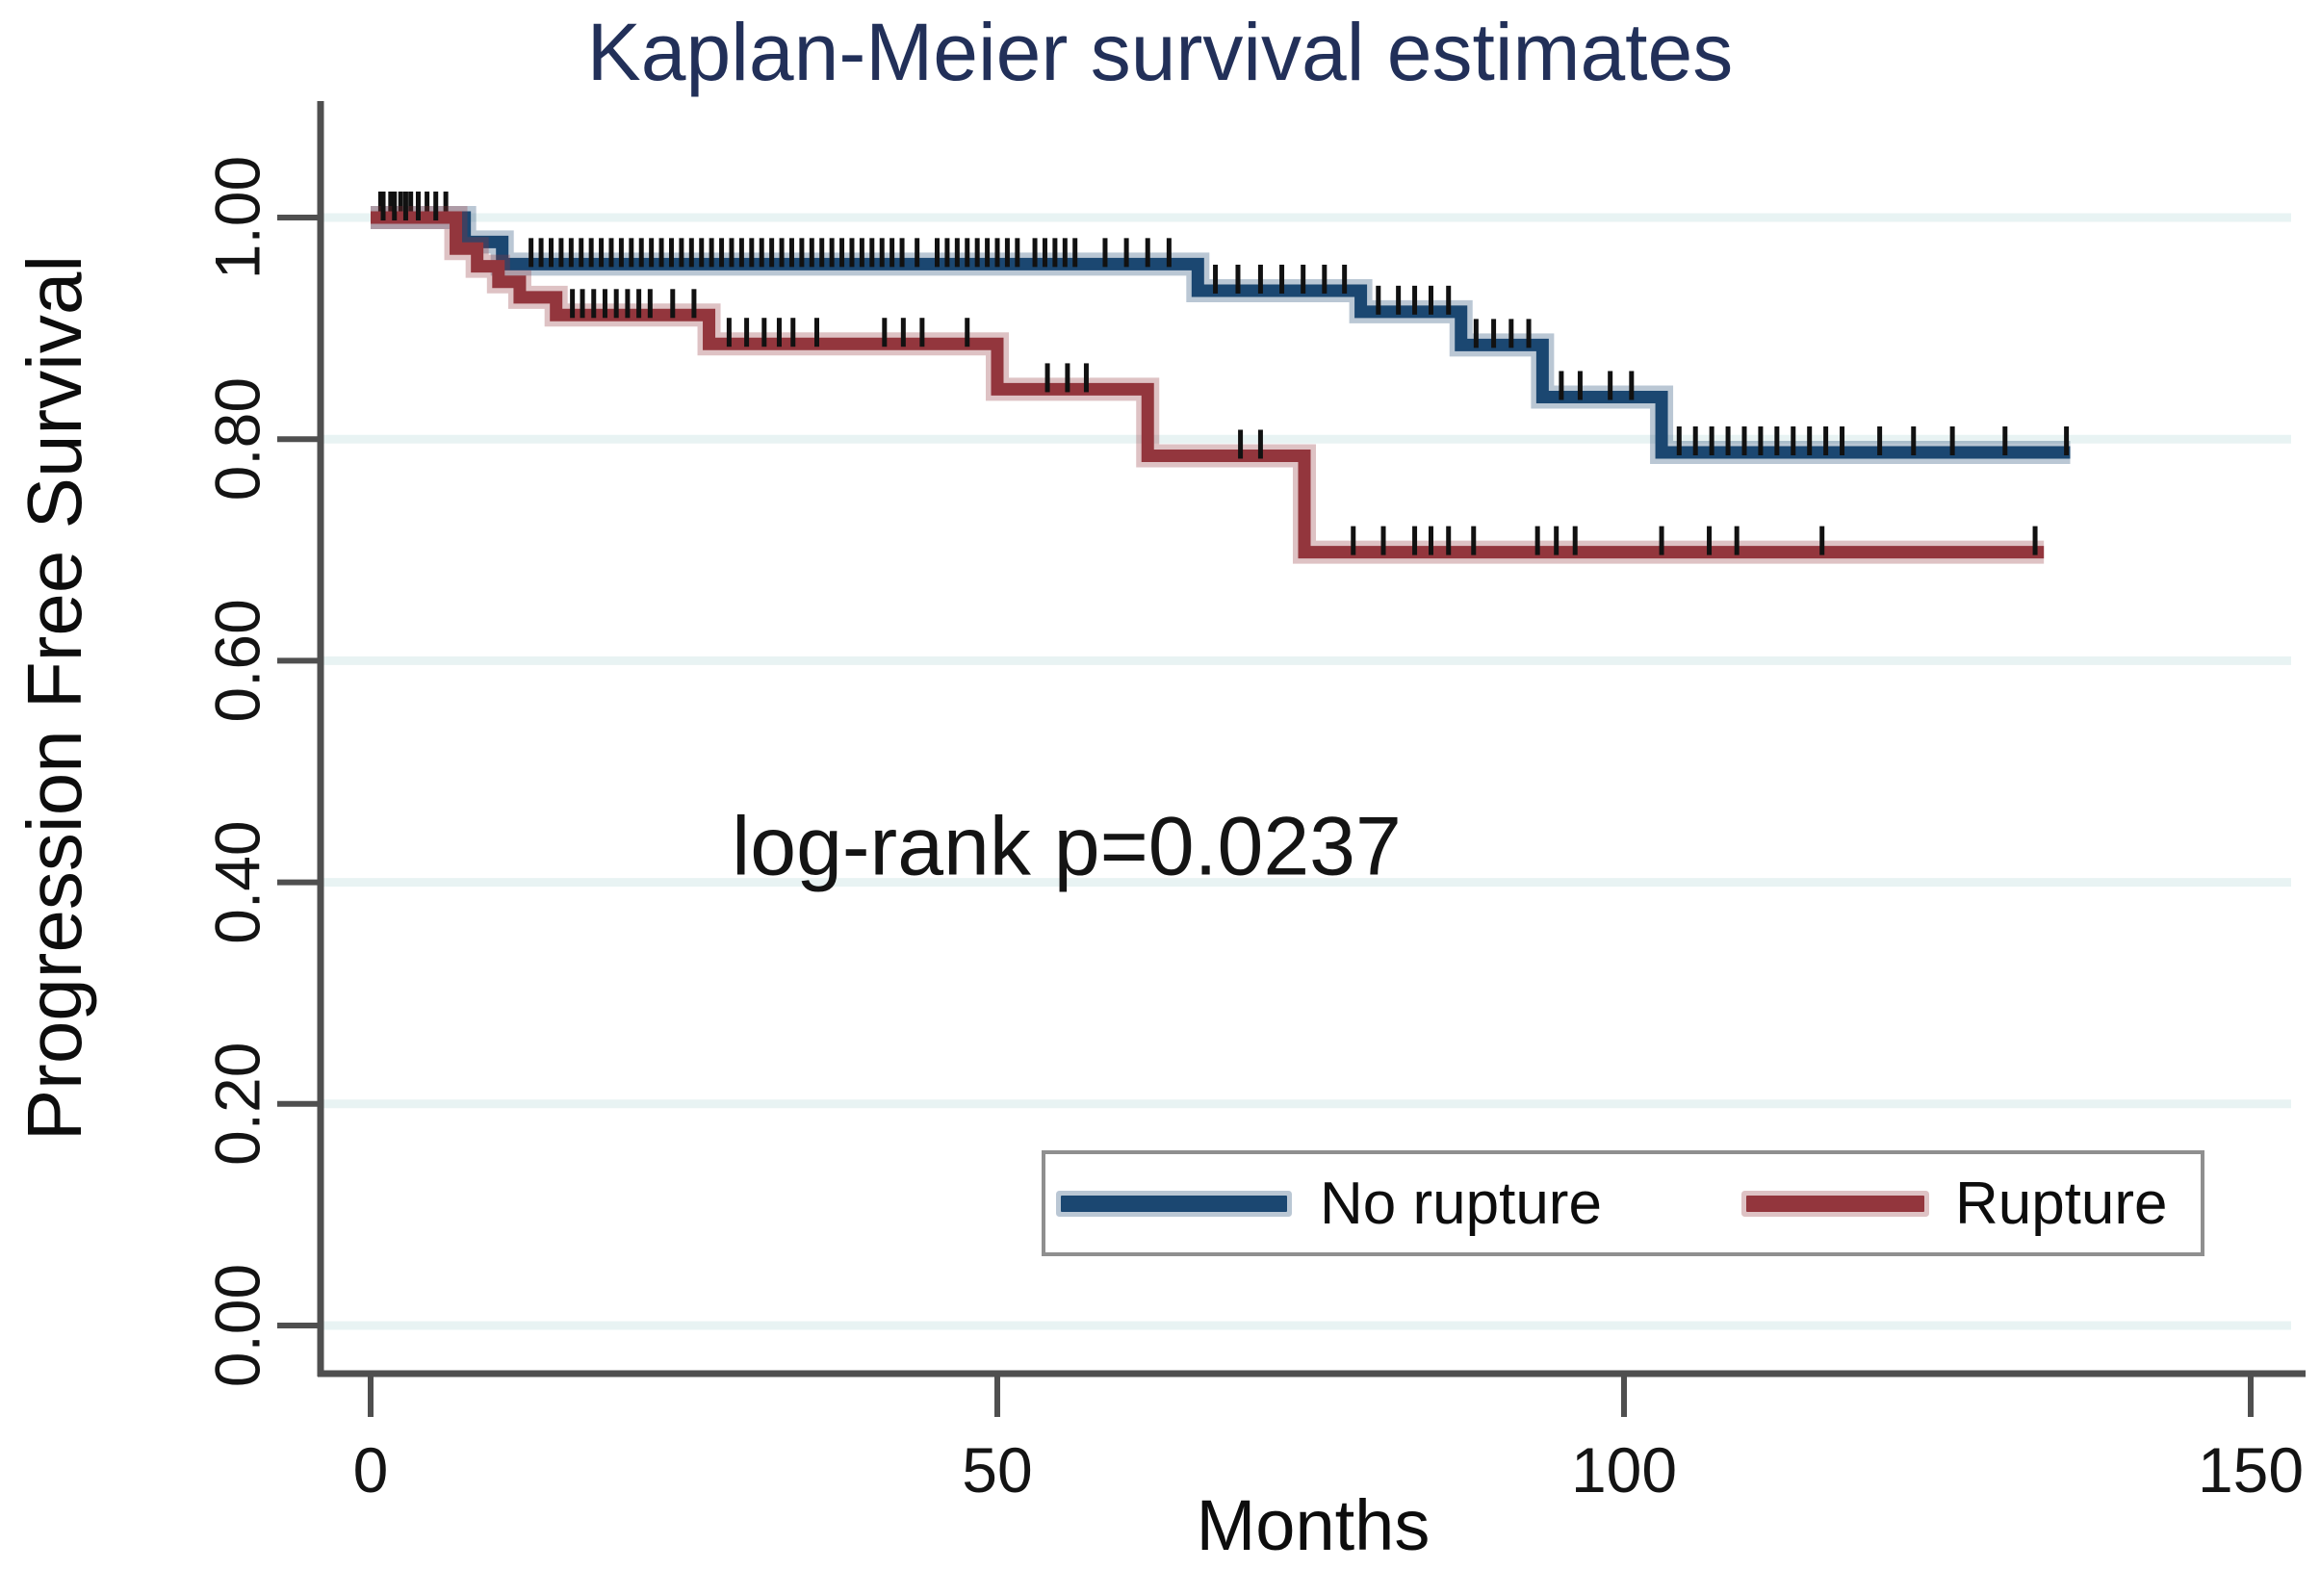 Image resolution: width=2320 pixels, height=1596 pixels. I want to click on y-tick-label: 0.40, so click(236, 881).